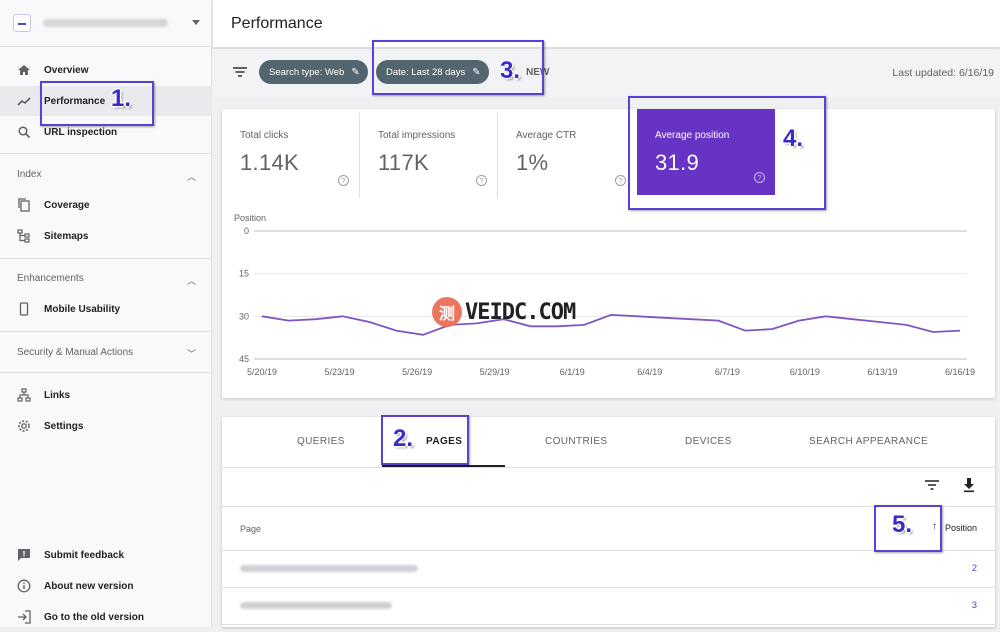  What do you see at coordinates (121, 98) in the screenshot?
I see `annotation-number-1: 1.` at bounding box center [121, 98].